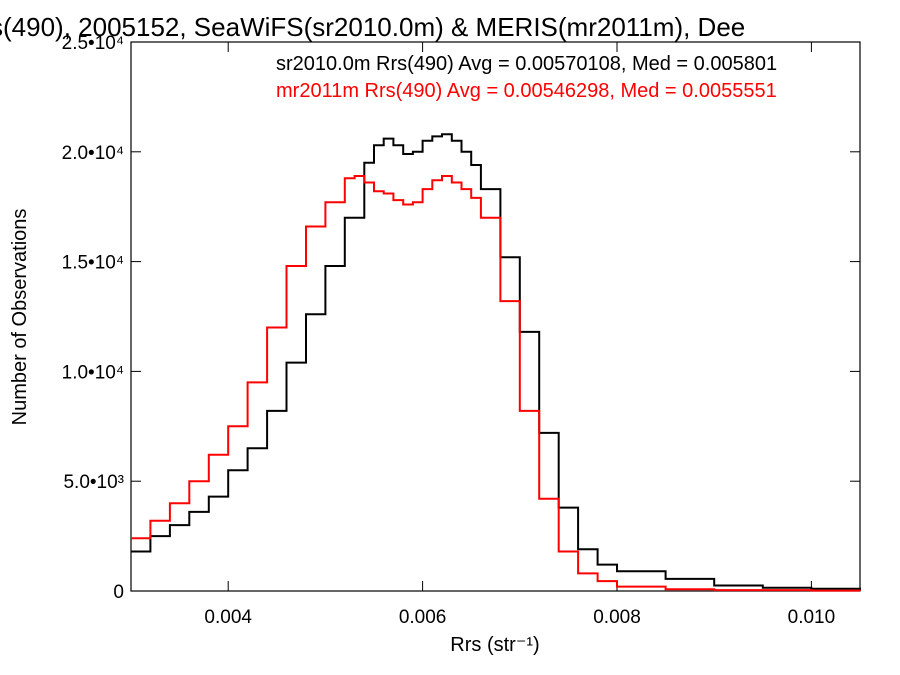 Image resolution: width=900 pixels, height=675 pixels. What do you see at coordinates (228, 617) in the screenshot?
I see `x-tick-label: 0.004` at bounding box center [228, 617].